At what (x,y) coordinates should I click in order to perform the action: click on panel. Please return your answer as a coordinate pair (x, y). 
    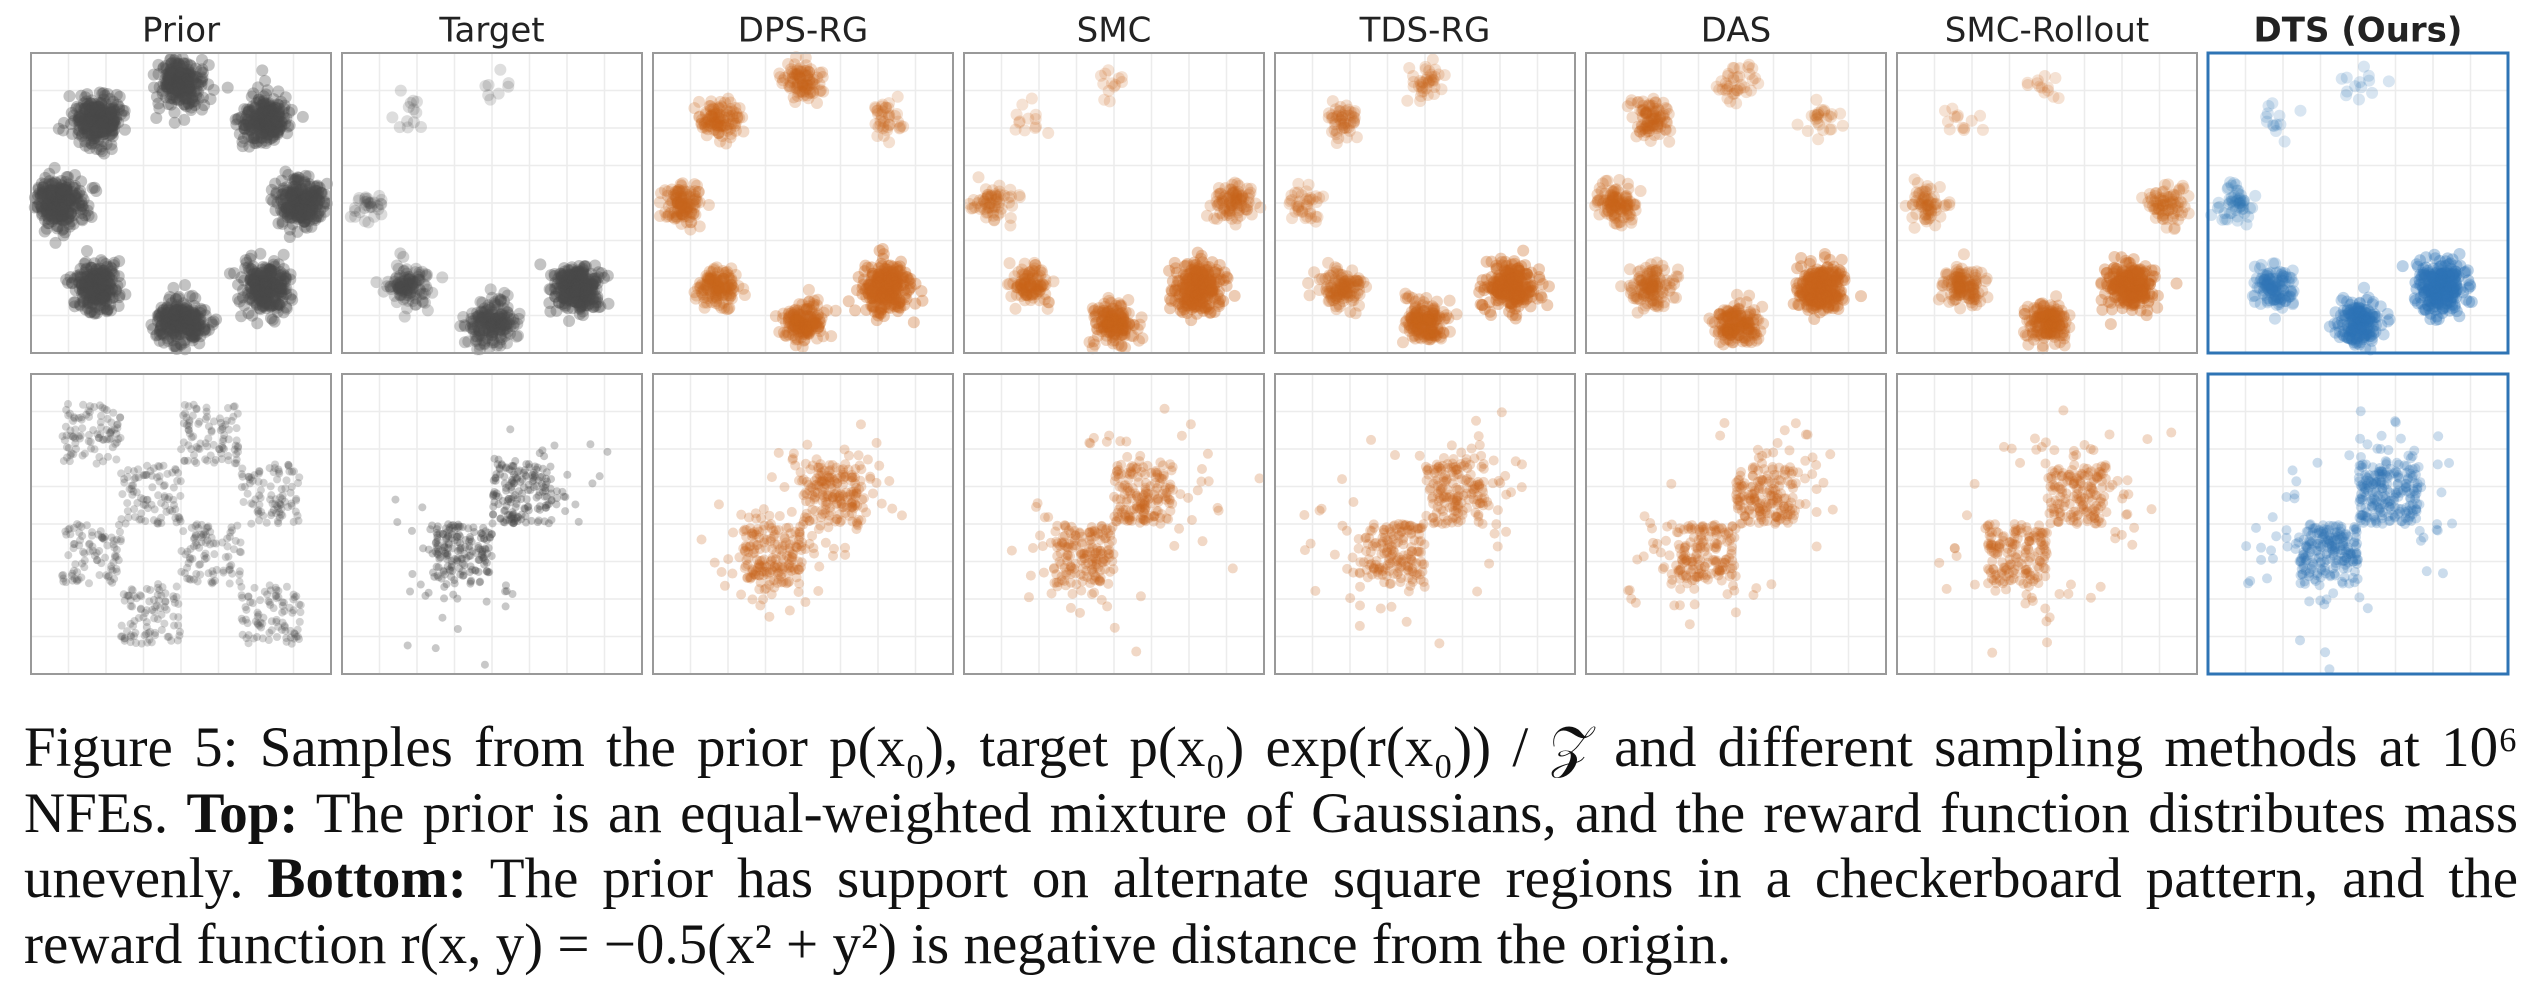
    Looking at the image, I should click on (492, 204).